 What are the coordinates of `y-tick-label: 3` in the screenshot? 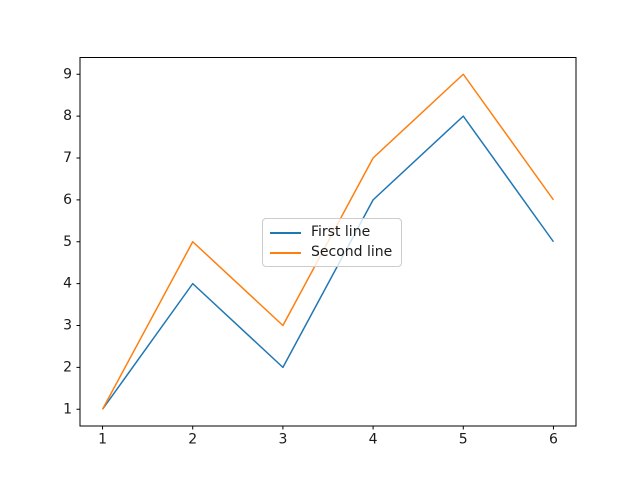 It's located at (67, 326).